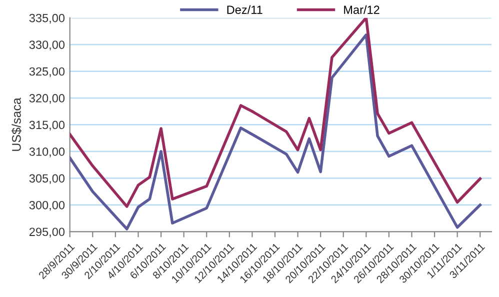 This screenshot has width=499, height=297. What do you see at coordinates (47, 19) in the screenshot?
I see `y-tick-label: 335,00` at bounding box center [47, 19].